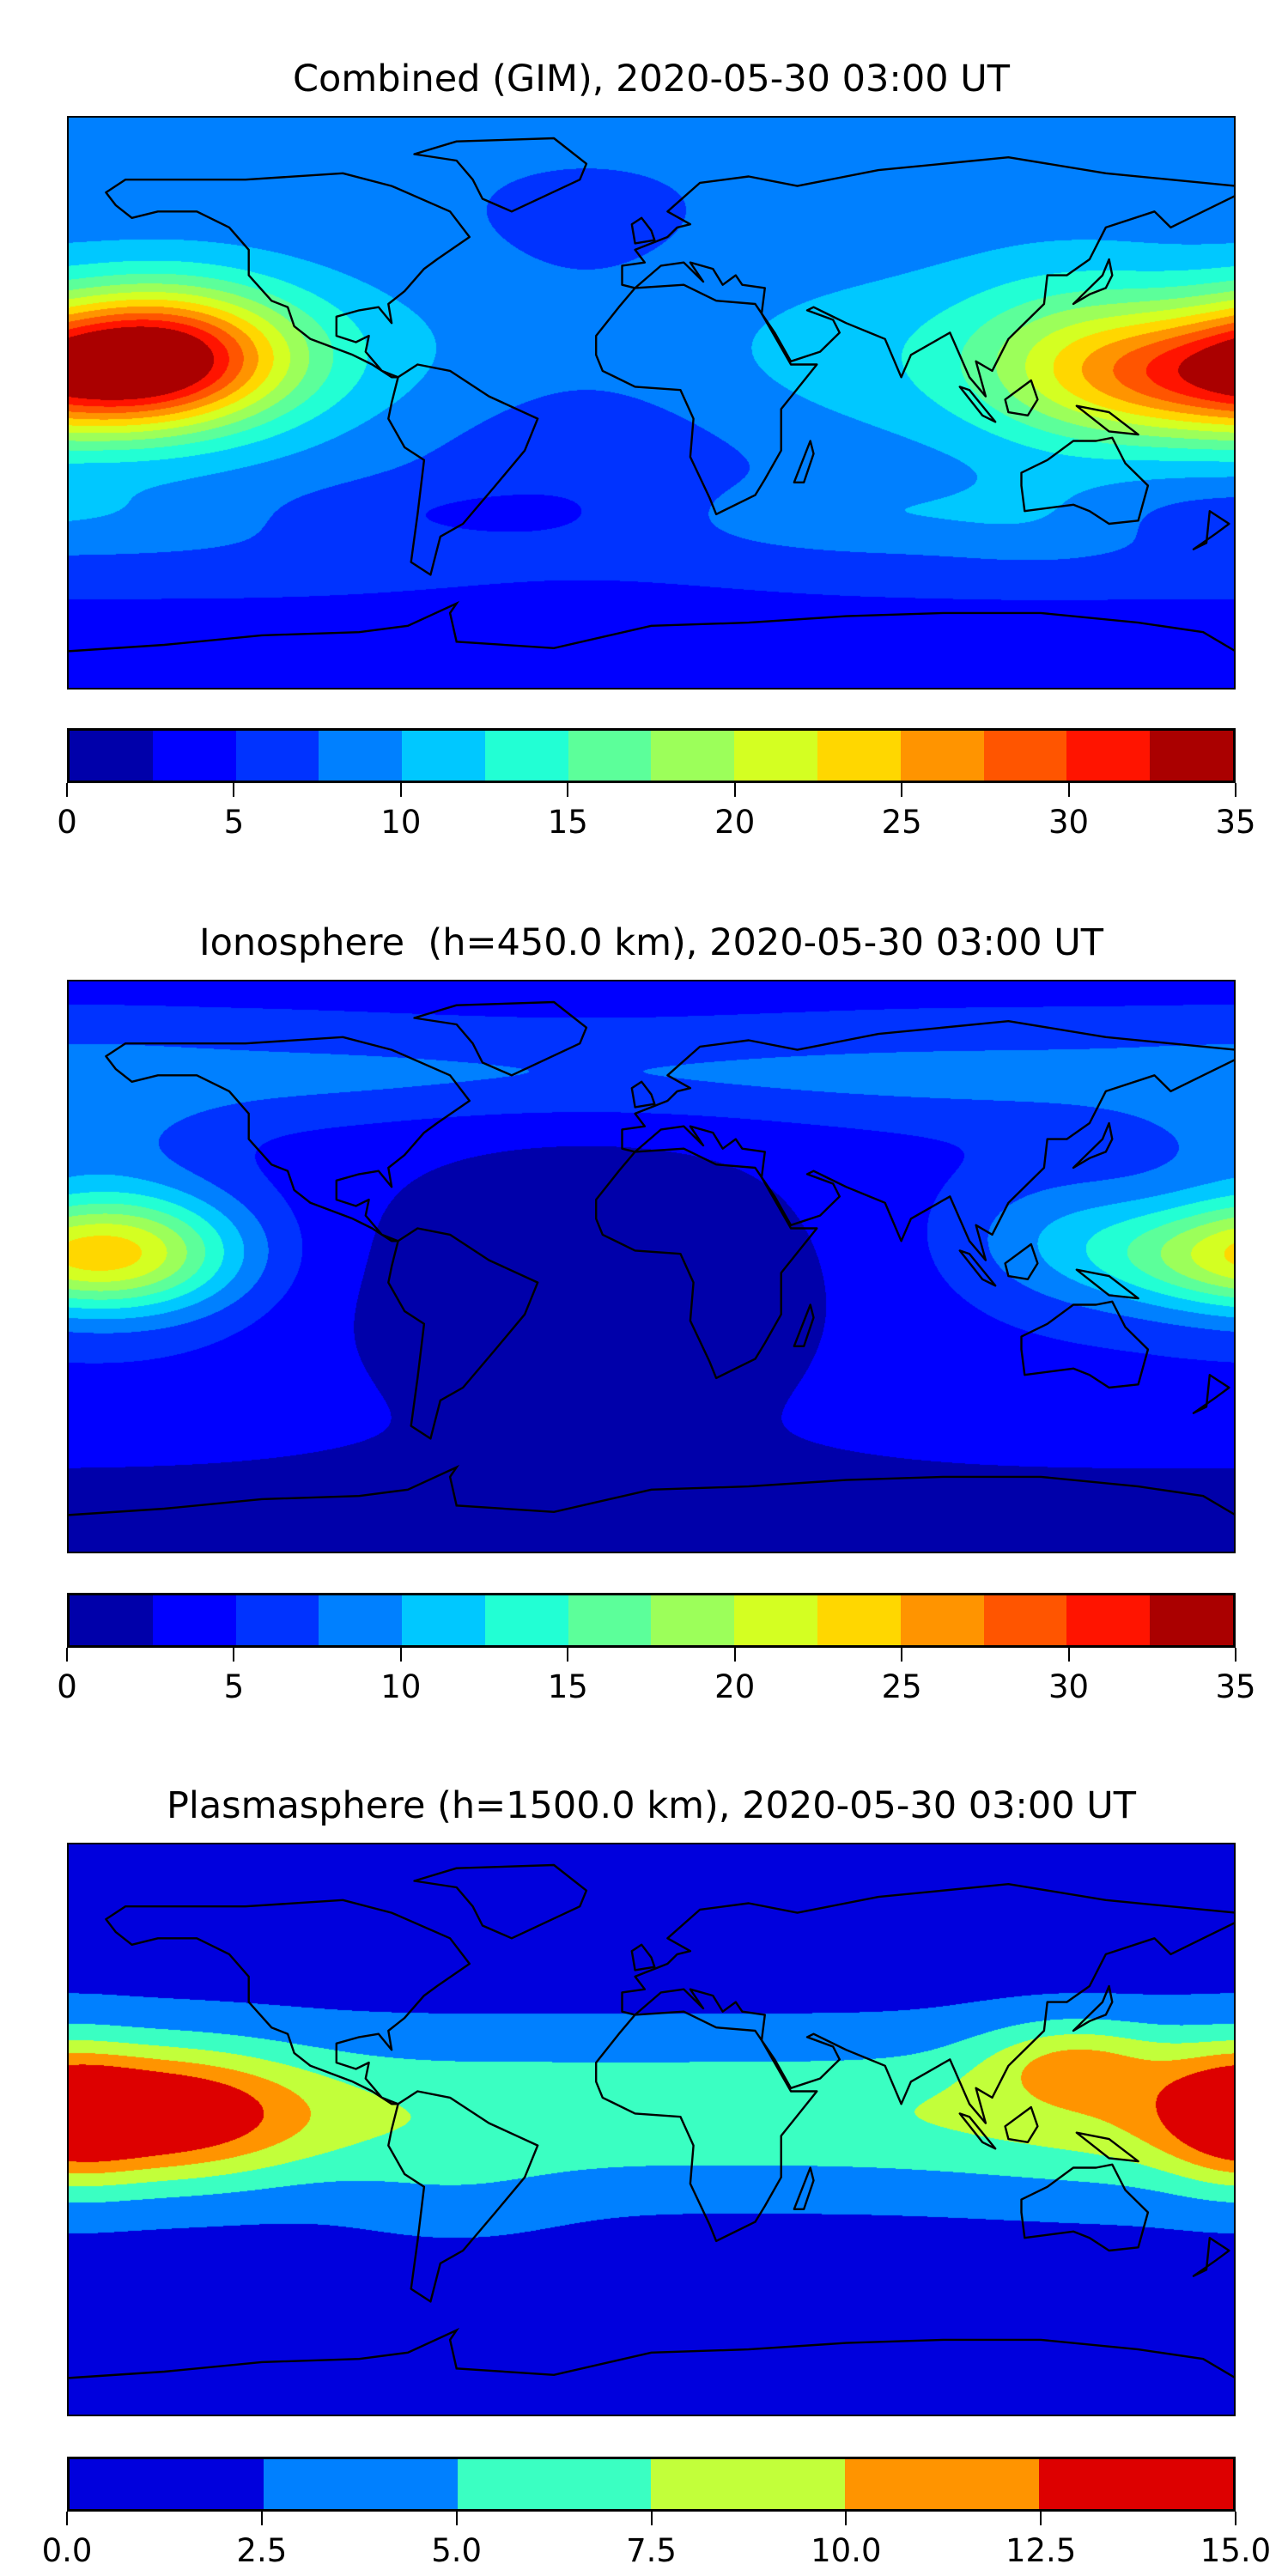 This screenshot has height=2576, width=1288. Describe the element at coordinates (656, 1678) in the screenshot. I see `colorbar-ticks: 0 5 10 15 20 25 30 35` at that location.